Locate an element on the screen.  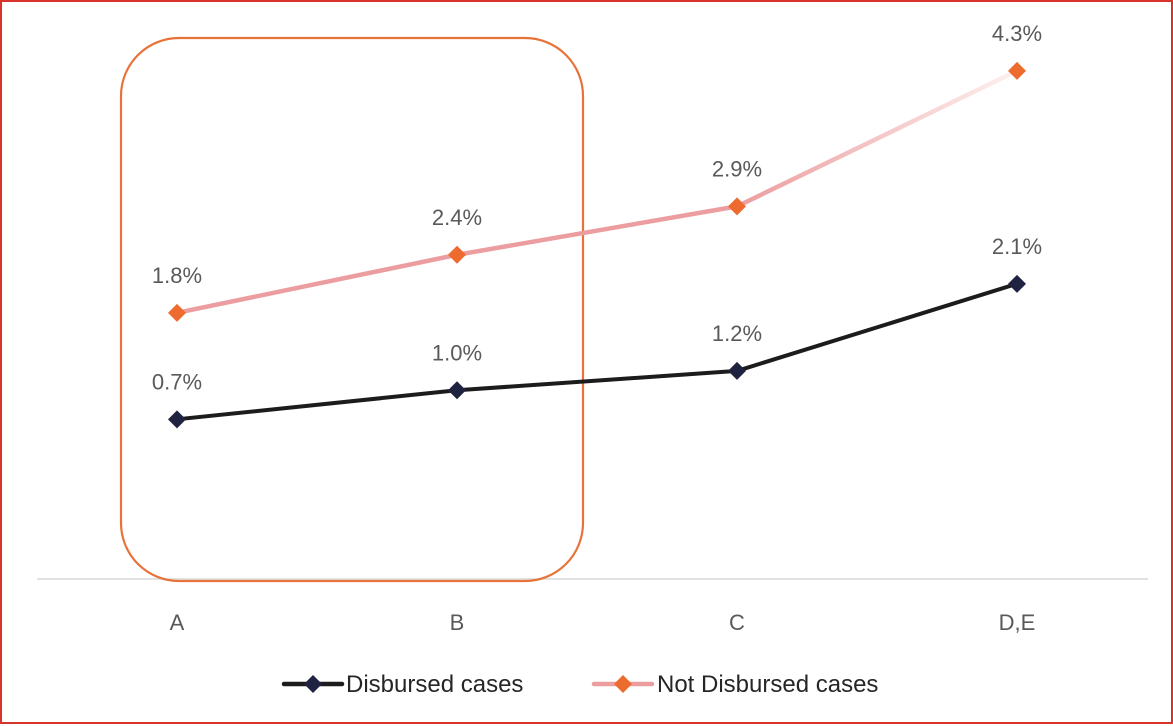
x-tick-label: A is located at coordinates (177, 622).